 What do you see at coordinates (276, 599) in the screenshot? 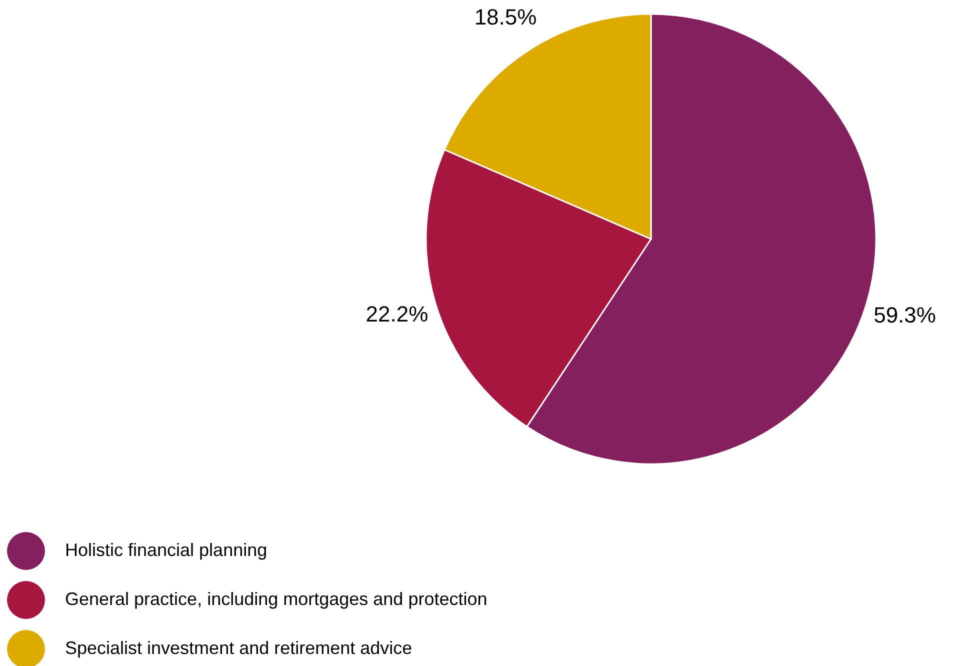
I see `legend-label: General practice, including mortgages and protection` at bounding box center [276, 599].